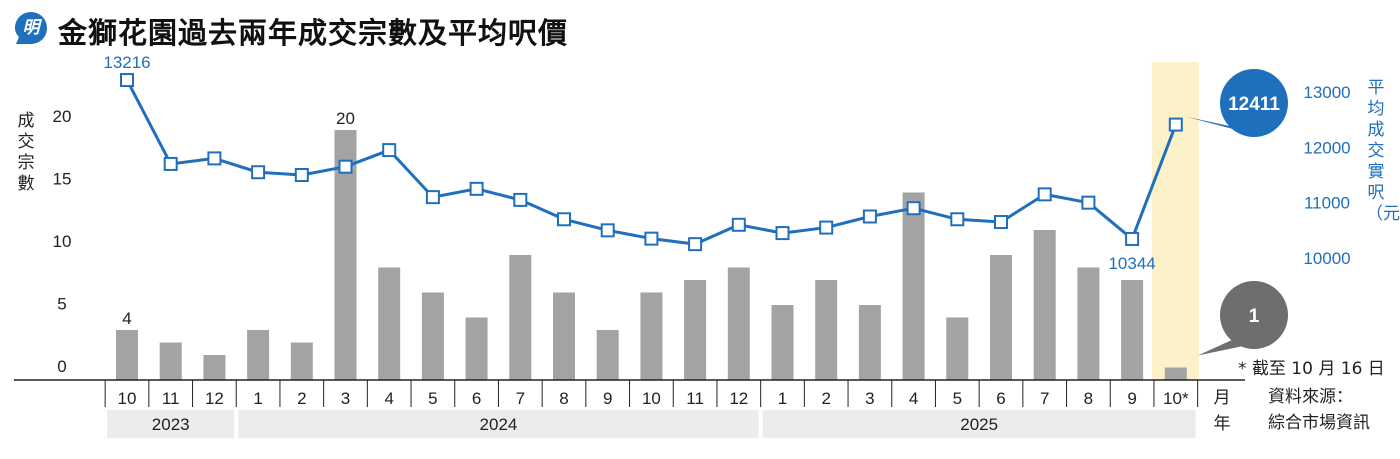 Image resolution: width=1400 pixels, height=459 pixels. Describe the element at coordinates (1222, 424) in the screenshot. I see `x-unit-year: 年` at that location.